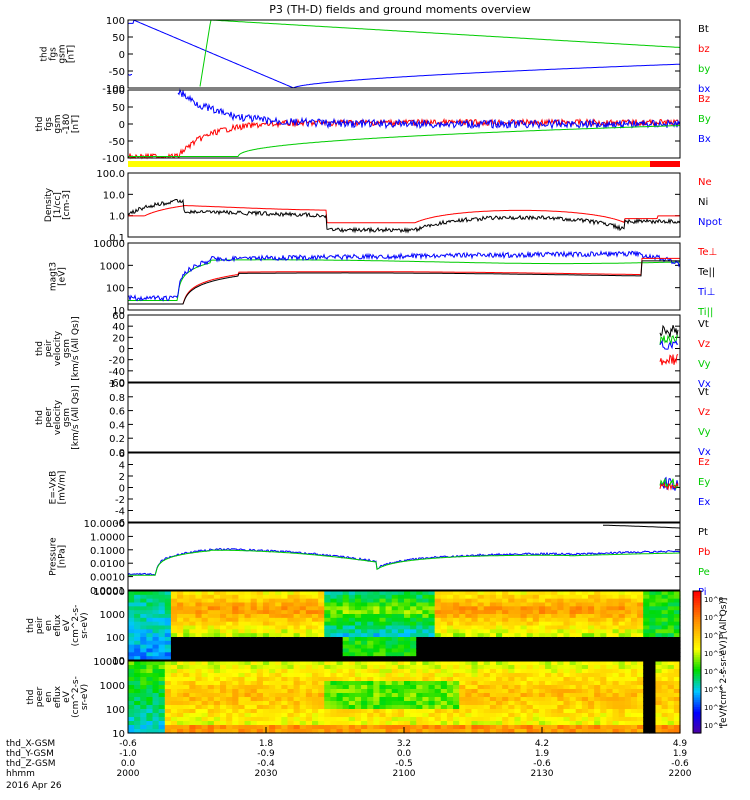 This screenshot has width=750, height=800. Describe the element at coordinates (404, 138) in the screenshot. I see `series-bz` at that location.